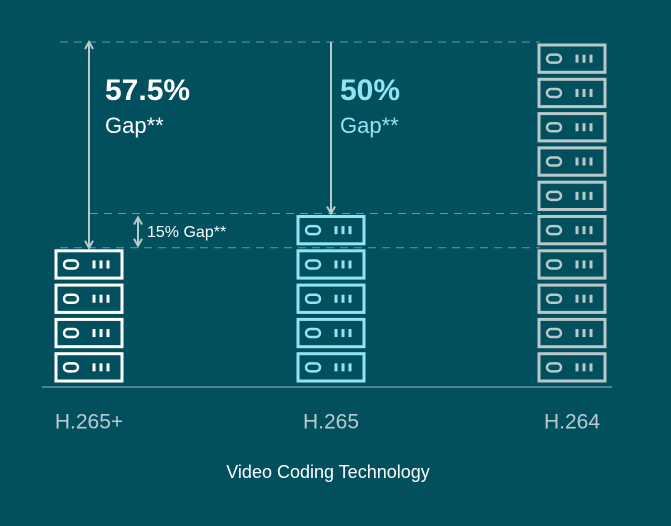 This screenshot has width=671, height=526. I want to click on x-tick-label: H.264, so click(572, 422).